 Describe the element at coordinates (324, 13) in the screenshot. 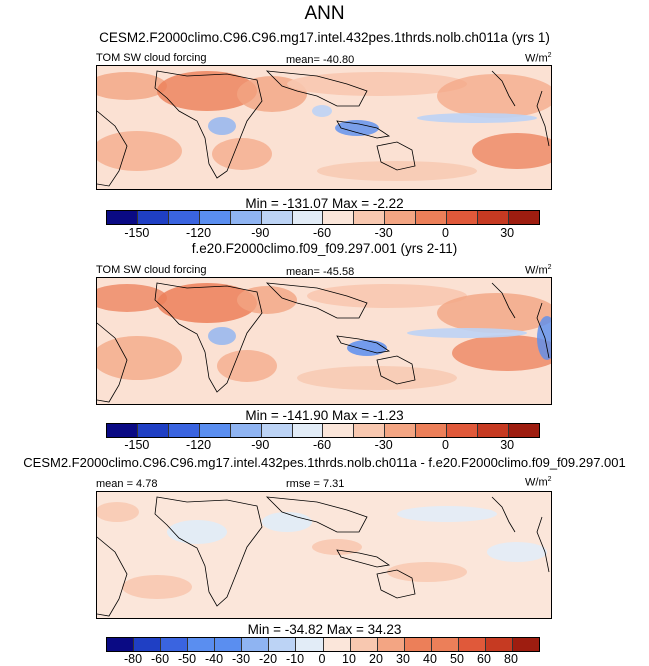

I see `main-title: ANN` at that location.